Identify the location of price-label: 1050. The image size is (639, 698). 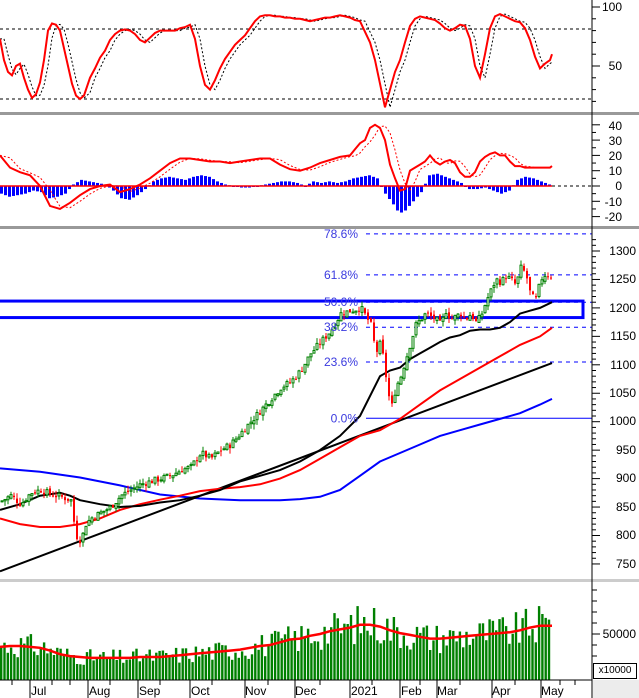
(622, 393).